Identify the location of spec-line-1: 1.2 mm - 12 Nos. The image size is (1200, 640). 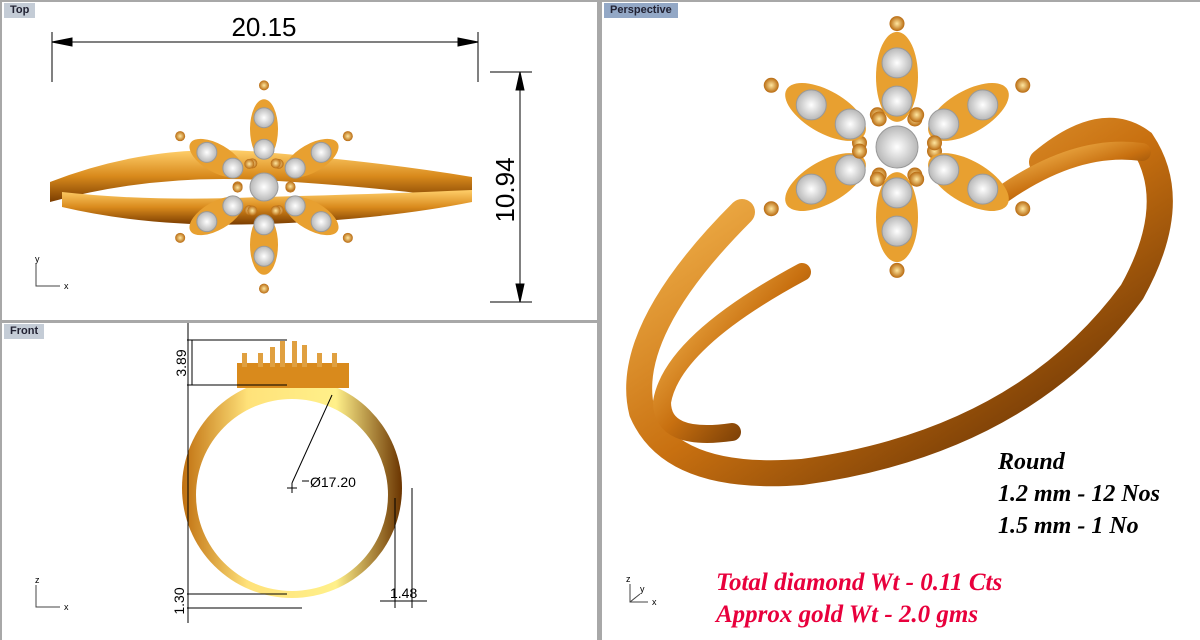
(1079, 494).